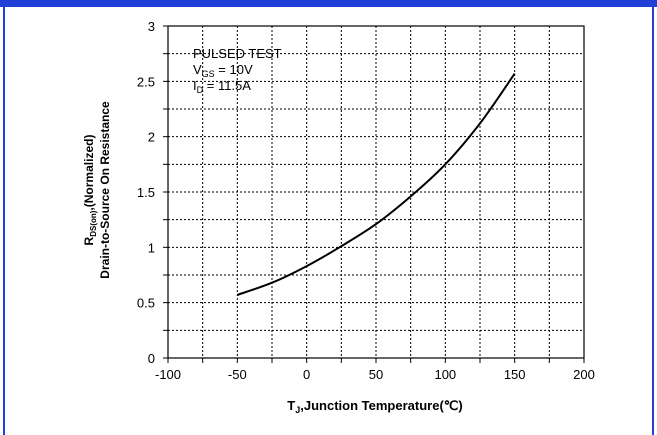  What do you see at coordinates (515, 374) in the screenshot?
I see `x-tick-label: 150` at bounding box center [515, 374].